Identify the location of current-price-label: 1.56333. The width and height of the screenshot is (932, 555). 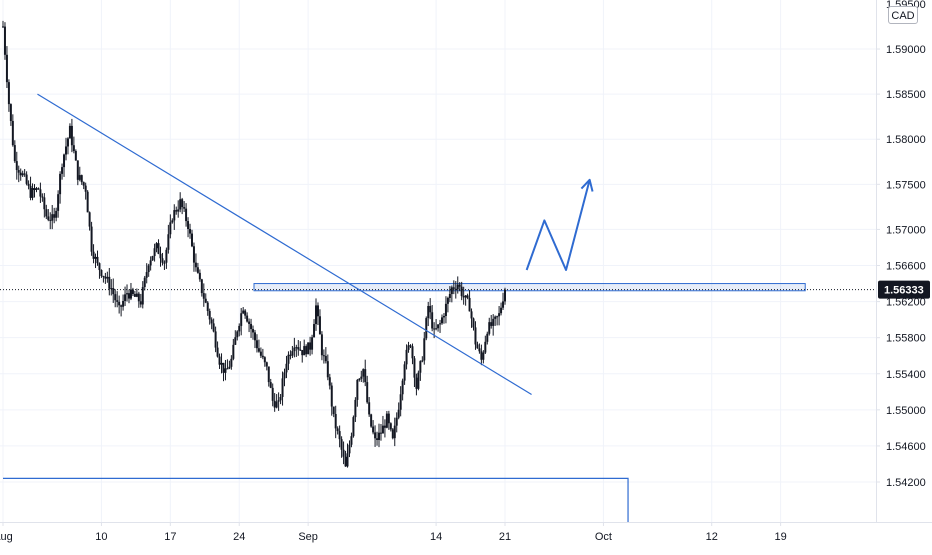
(904, 291).